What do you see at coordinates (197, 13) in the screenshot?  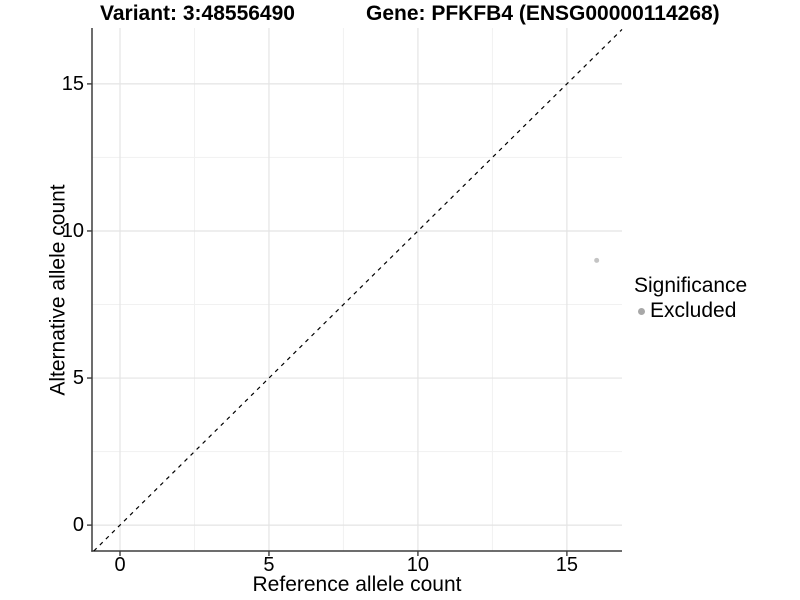 I see `variant-title: Variant: 3:48556490` at bounding box center [197, 13].